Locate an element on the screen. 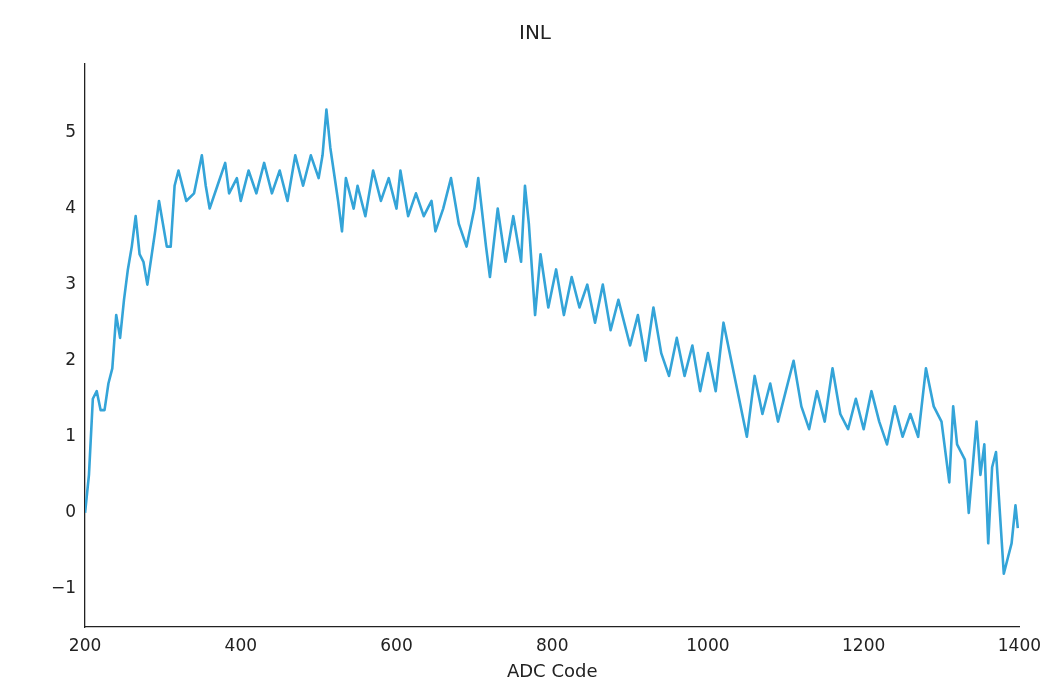  x-tick-label: 200 is located at coordinates (85, 644).